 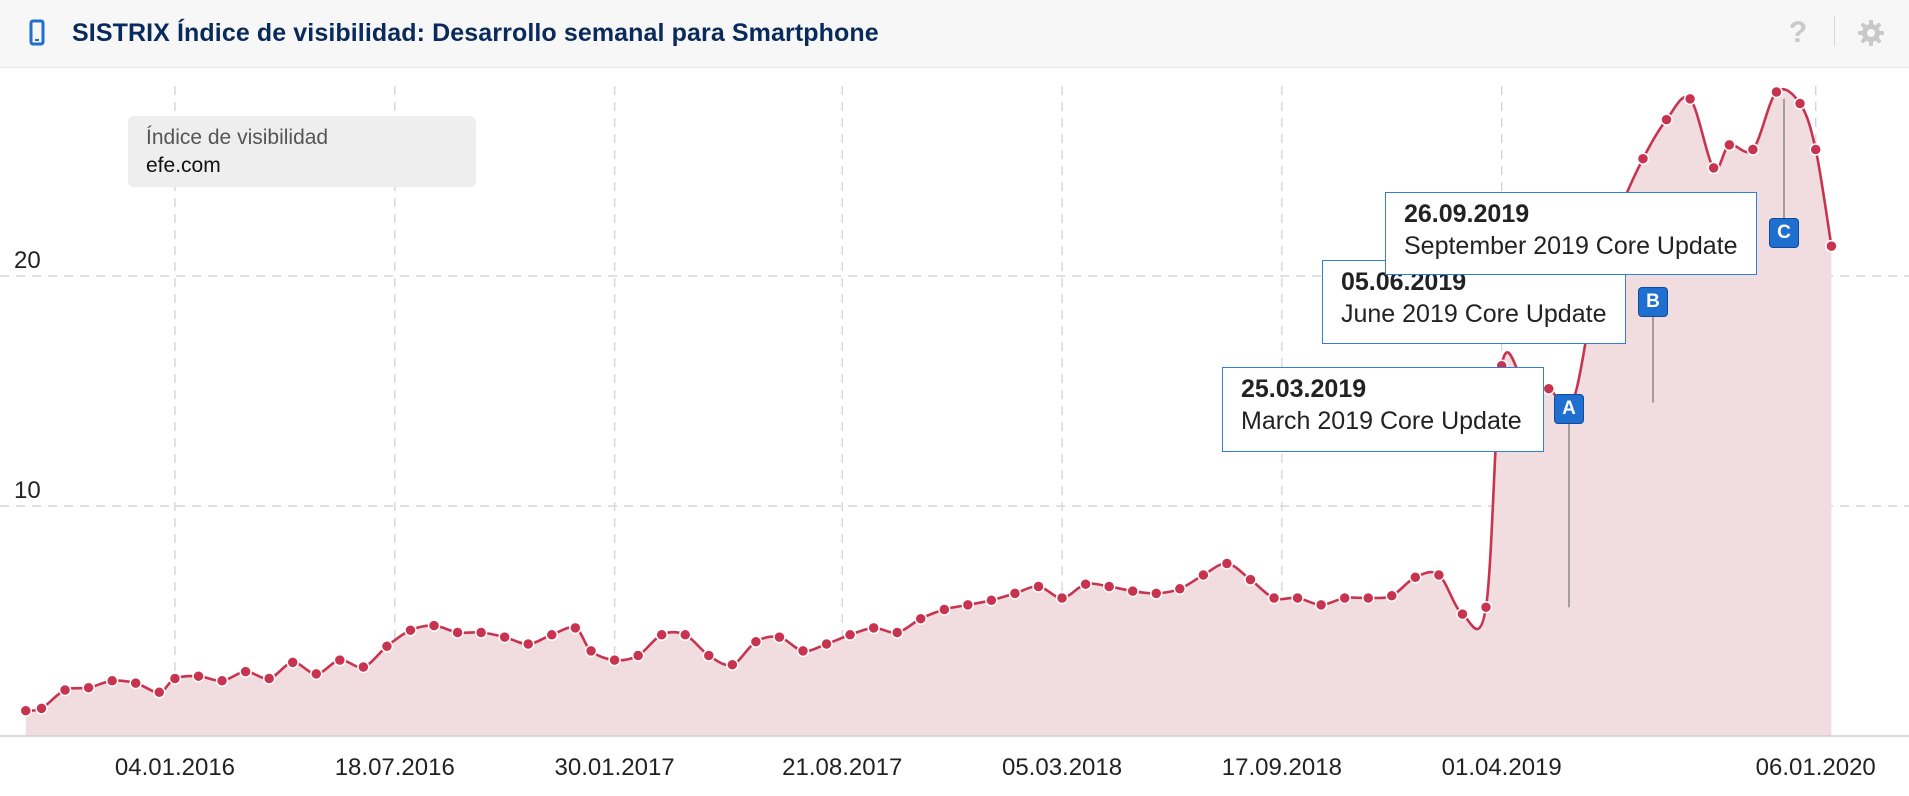 What do you see at coordinates (1816, 767) in the screenshot?
I see `x-tick-label: 06.01.2020` at bounding box center [1816, 767].